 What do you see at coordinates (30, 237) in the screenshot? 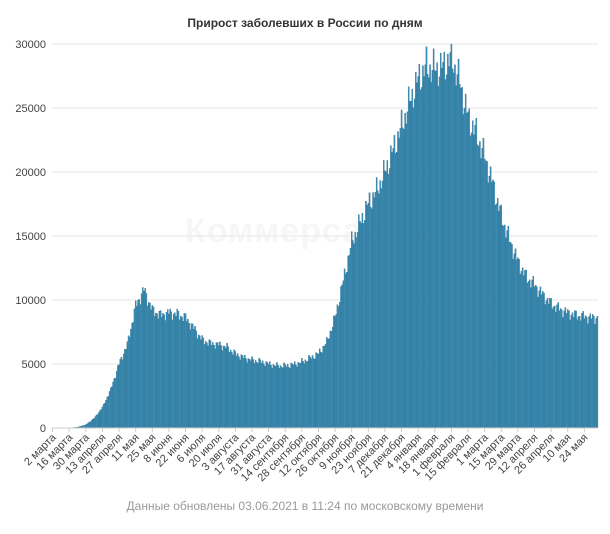
I see `y-tick-label: 15000` at bounding box center [30, 237].